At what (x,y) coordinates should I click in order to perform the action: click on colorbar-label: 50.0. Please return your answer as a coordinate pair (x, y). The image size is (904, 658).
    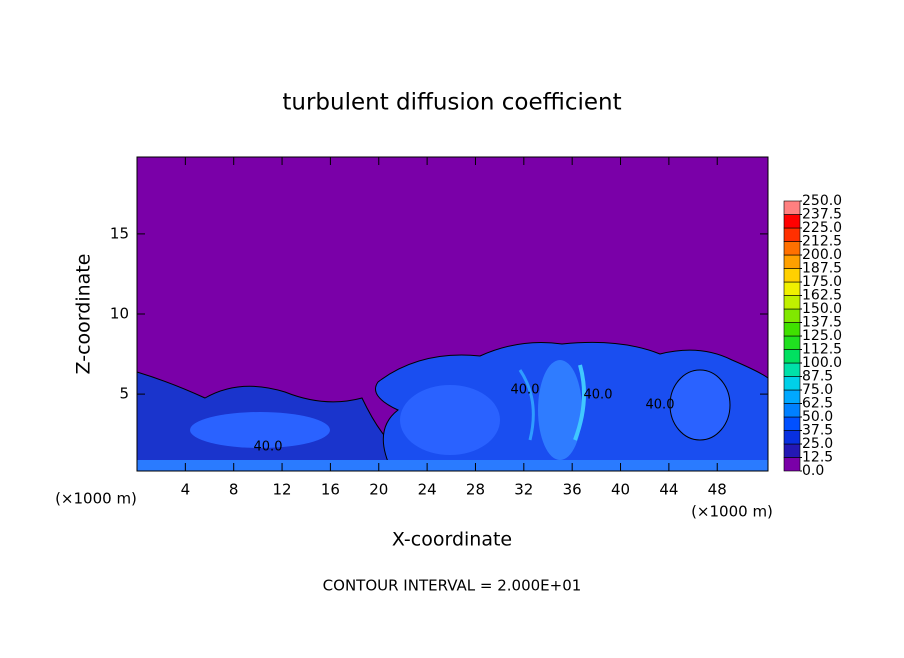
    Looking at the image, I should click on (817, 417).